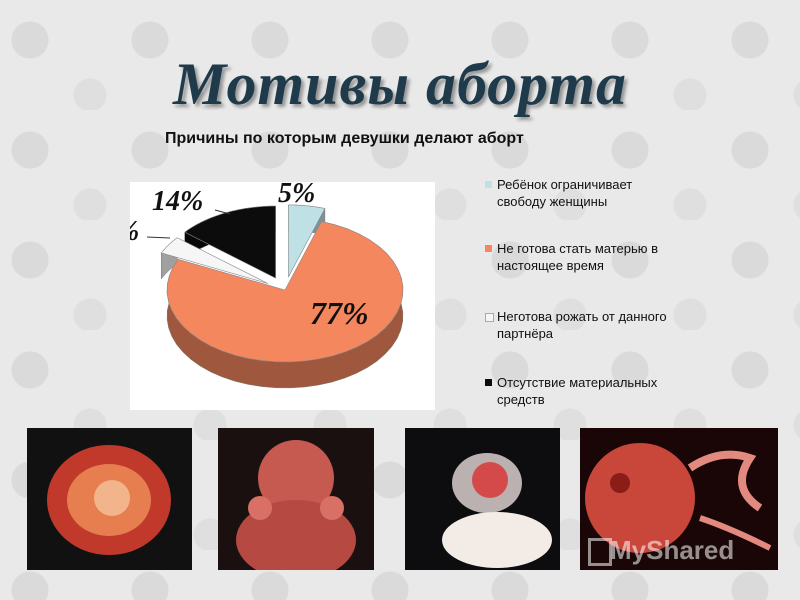 This screenshot has width=800, height=600. I want to click on legend-label: Неготова рожать от данного партнёра, so click(582, 325).